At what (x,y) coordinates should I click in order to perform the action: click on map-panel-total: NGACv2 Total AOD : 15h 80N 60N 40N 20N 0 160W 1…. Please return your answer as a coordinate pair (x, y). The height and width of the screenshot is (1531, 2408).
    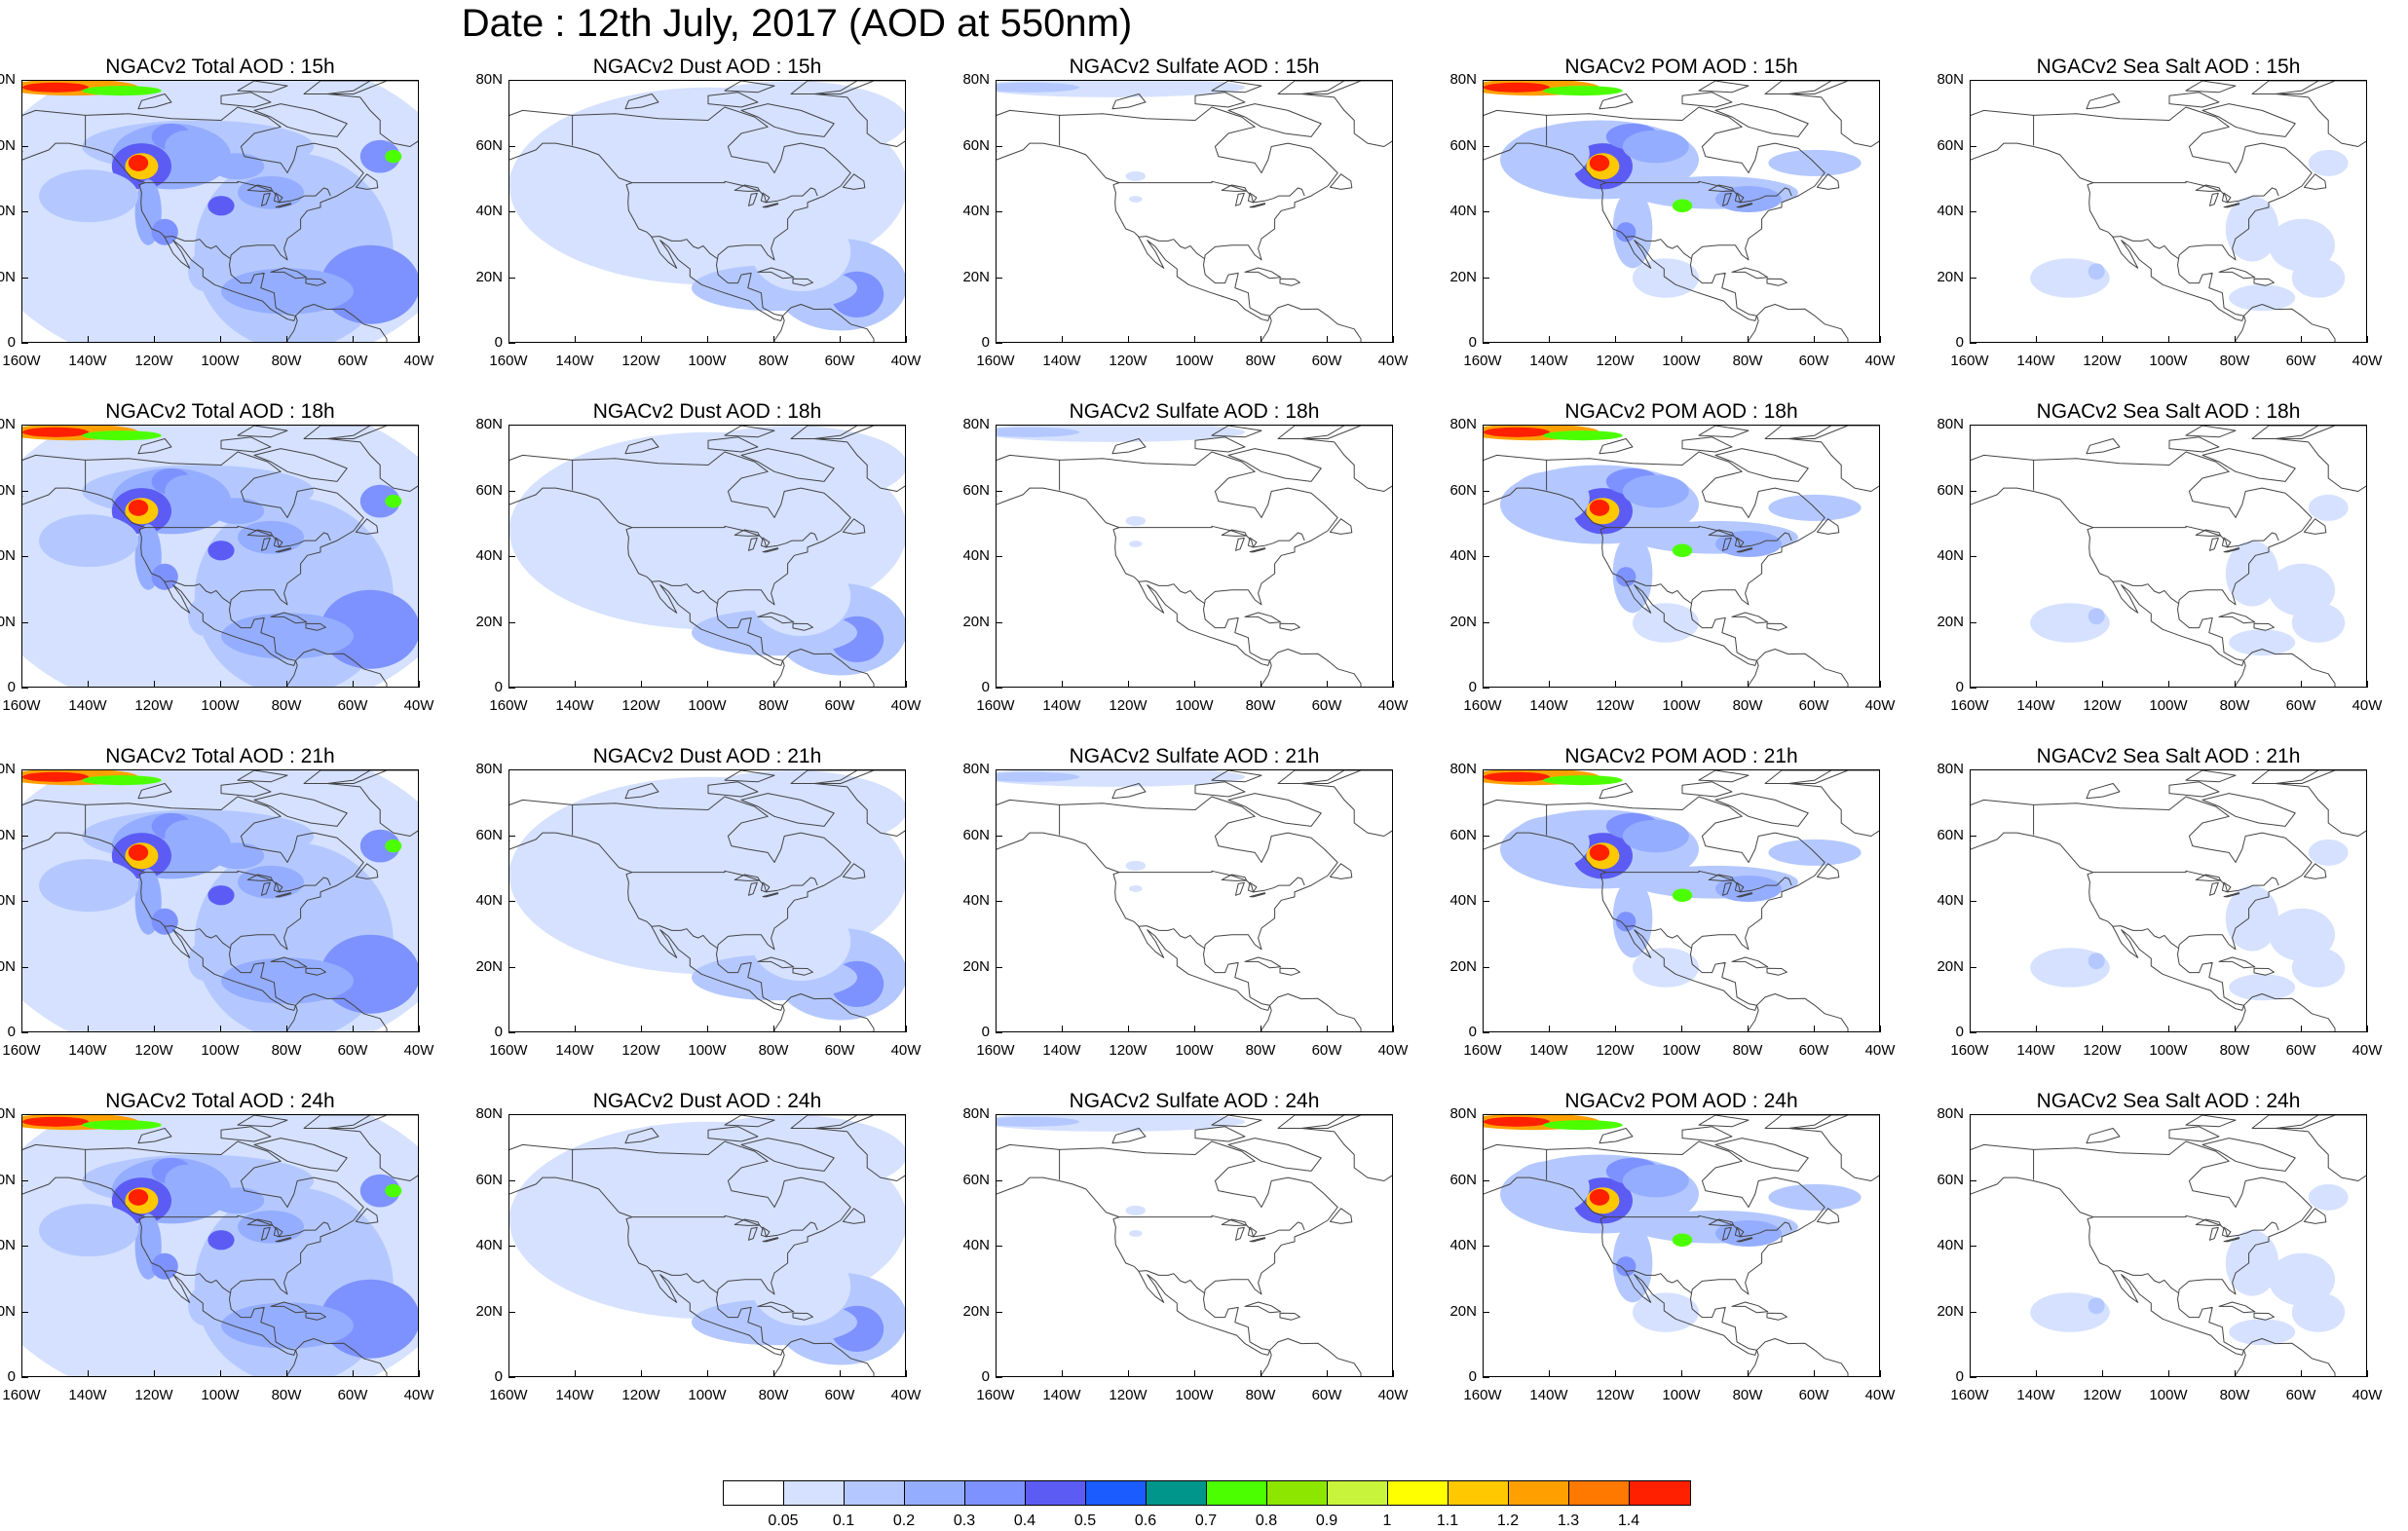
    Looking at the image, I should click on (244, 235).